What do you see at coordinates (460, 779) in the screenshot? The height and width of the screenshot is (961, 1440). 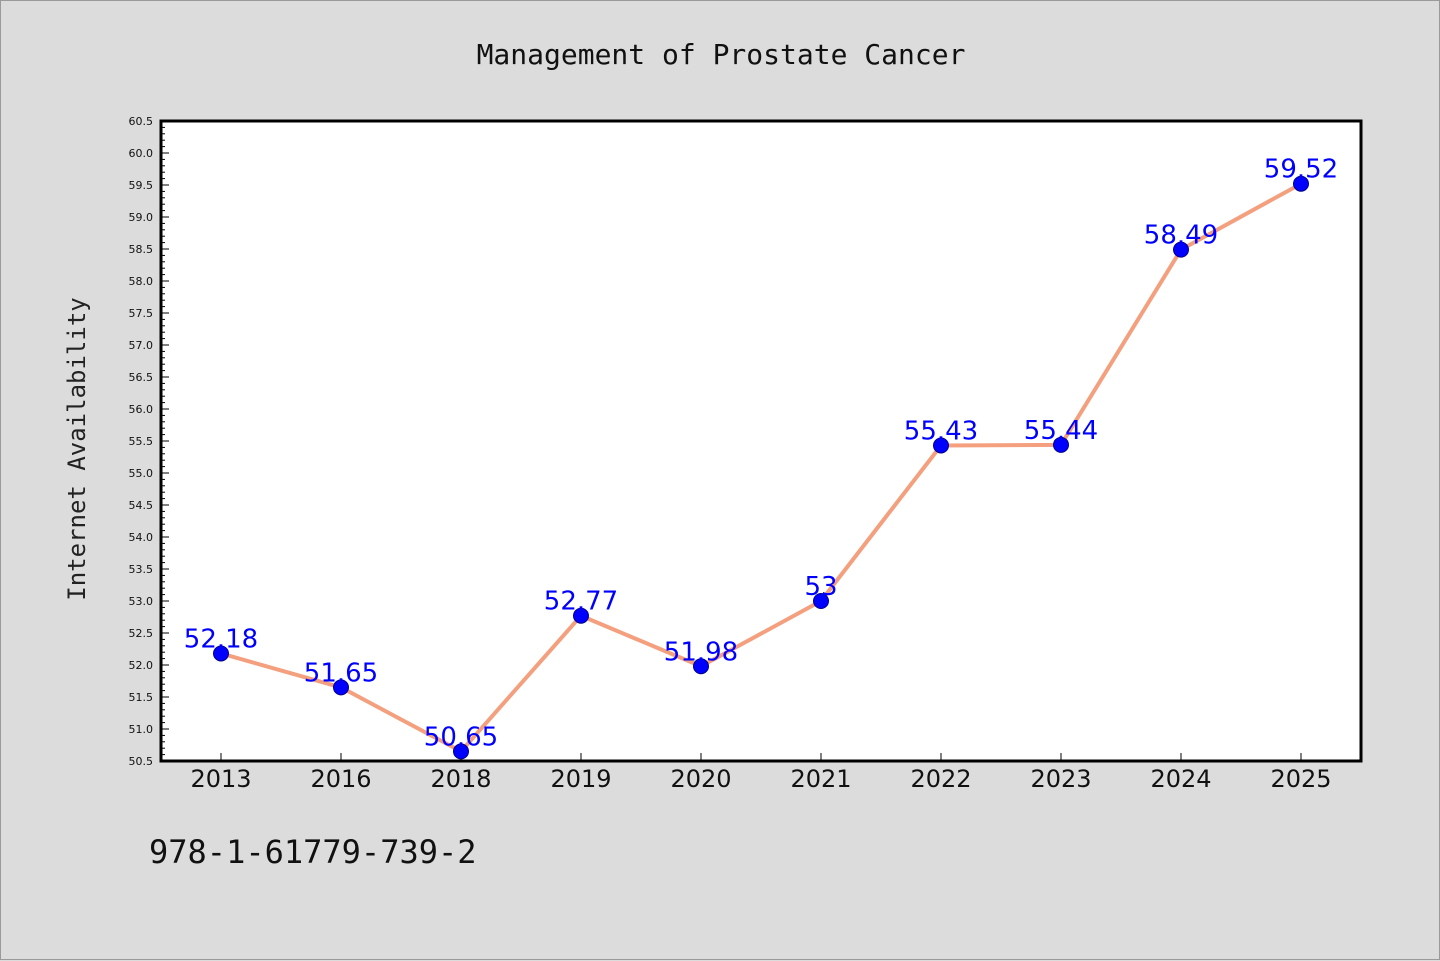 I see `x-tick-label: 2018` at bounding box center [460, 779].